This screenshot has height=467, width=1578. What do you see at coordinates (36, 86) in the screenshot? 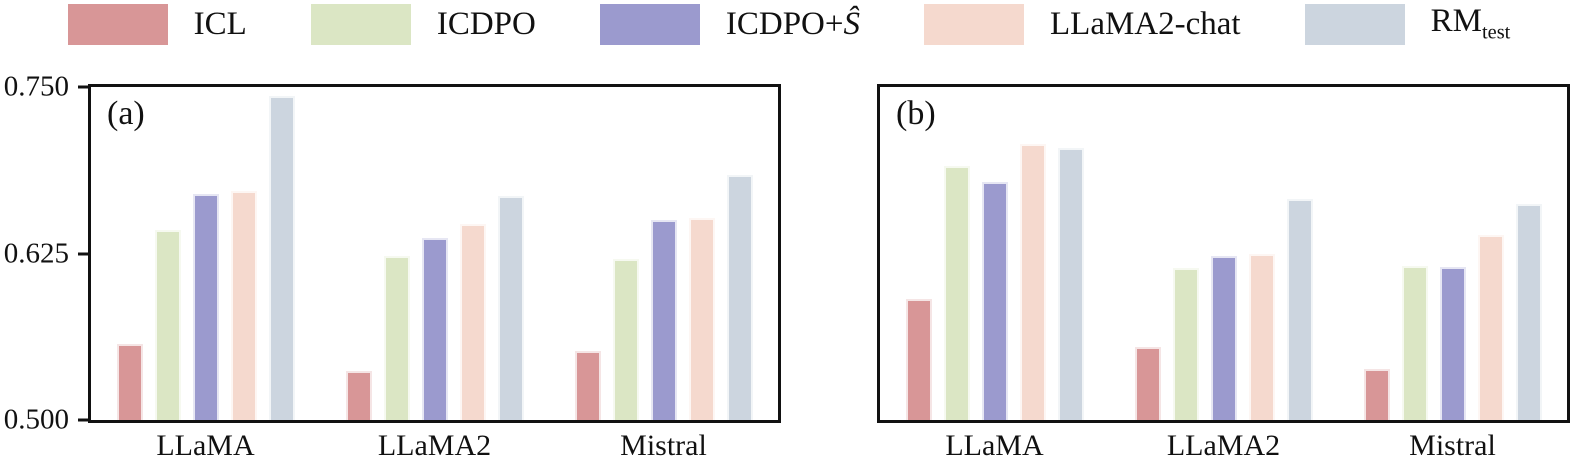
I see `y-tick-label: 0.750` at bounding box center [36, 86].